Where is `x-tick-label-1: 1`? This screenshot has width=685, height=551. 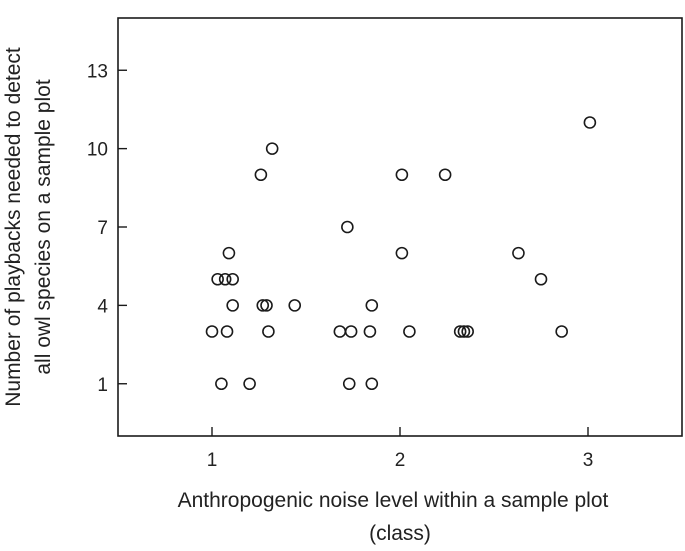 x-tick-label-1: 1 is located at coordinates (212, 460).